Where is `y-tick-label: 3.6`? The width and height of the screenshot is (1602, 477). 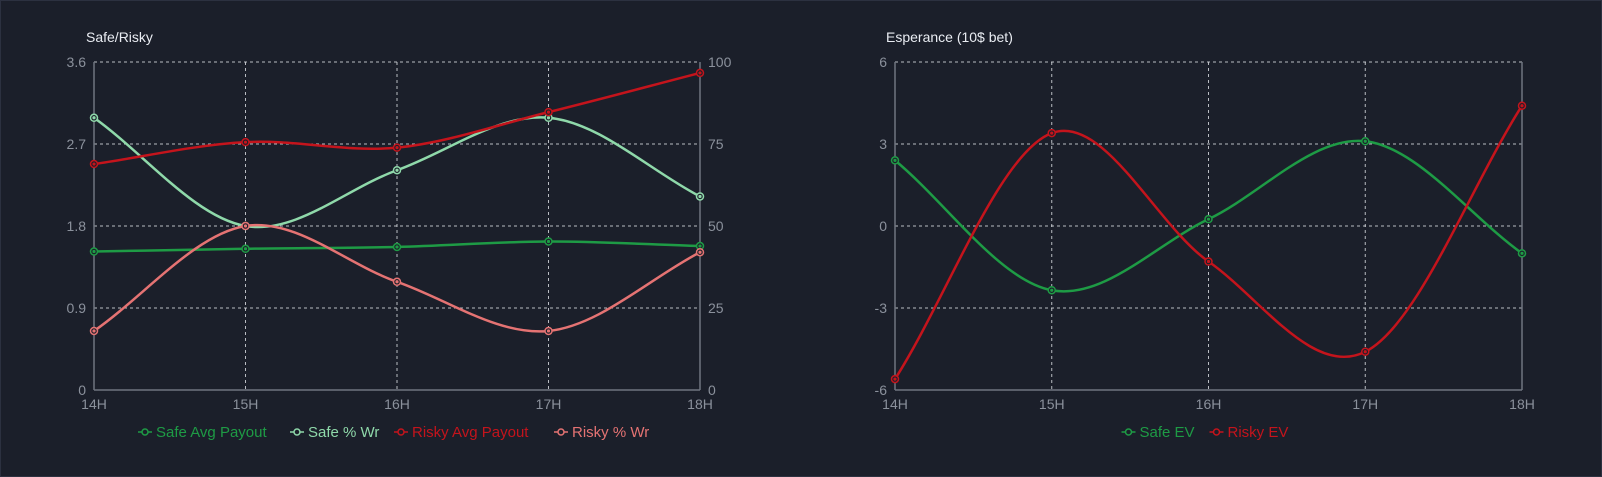 y-tick-label: 3.6 is located at coordinates (77, 62).